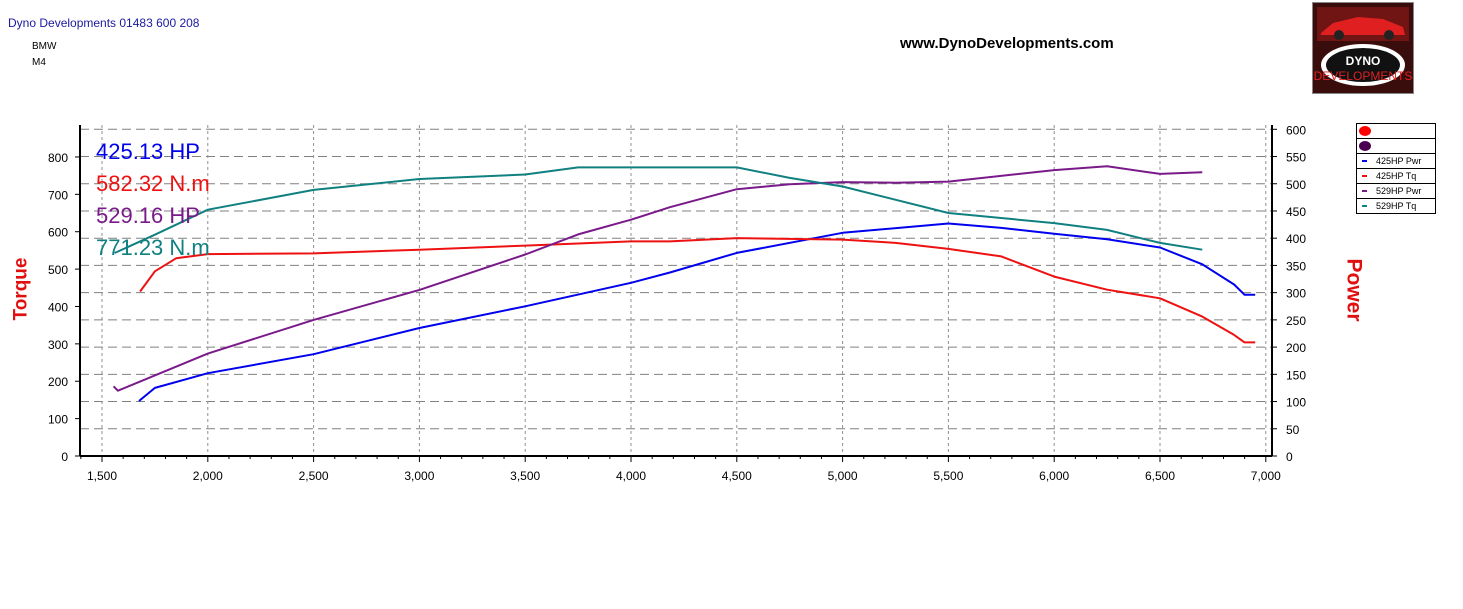 The height and width of the screenshot is (609, 1463). What do you see at coordinates (1354, 290) in the screenshot?
I see `y-axis-right-label: Power` at bounding box center [1354, 290].